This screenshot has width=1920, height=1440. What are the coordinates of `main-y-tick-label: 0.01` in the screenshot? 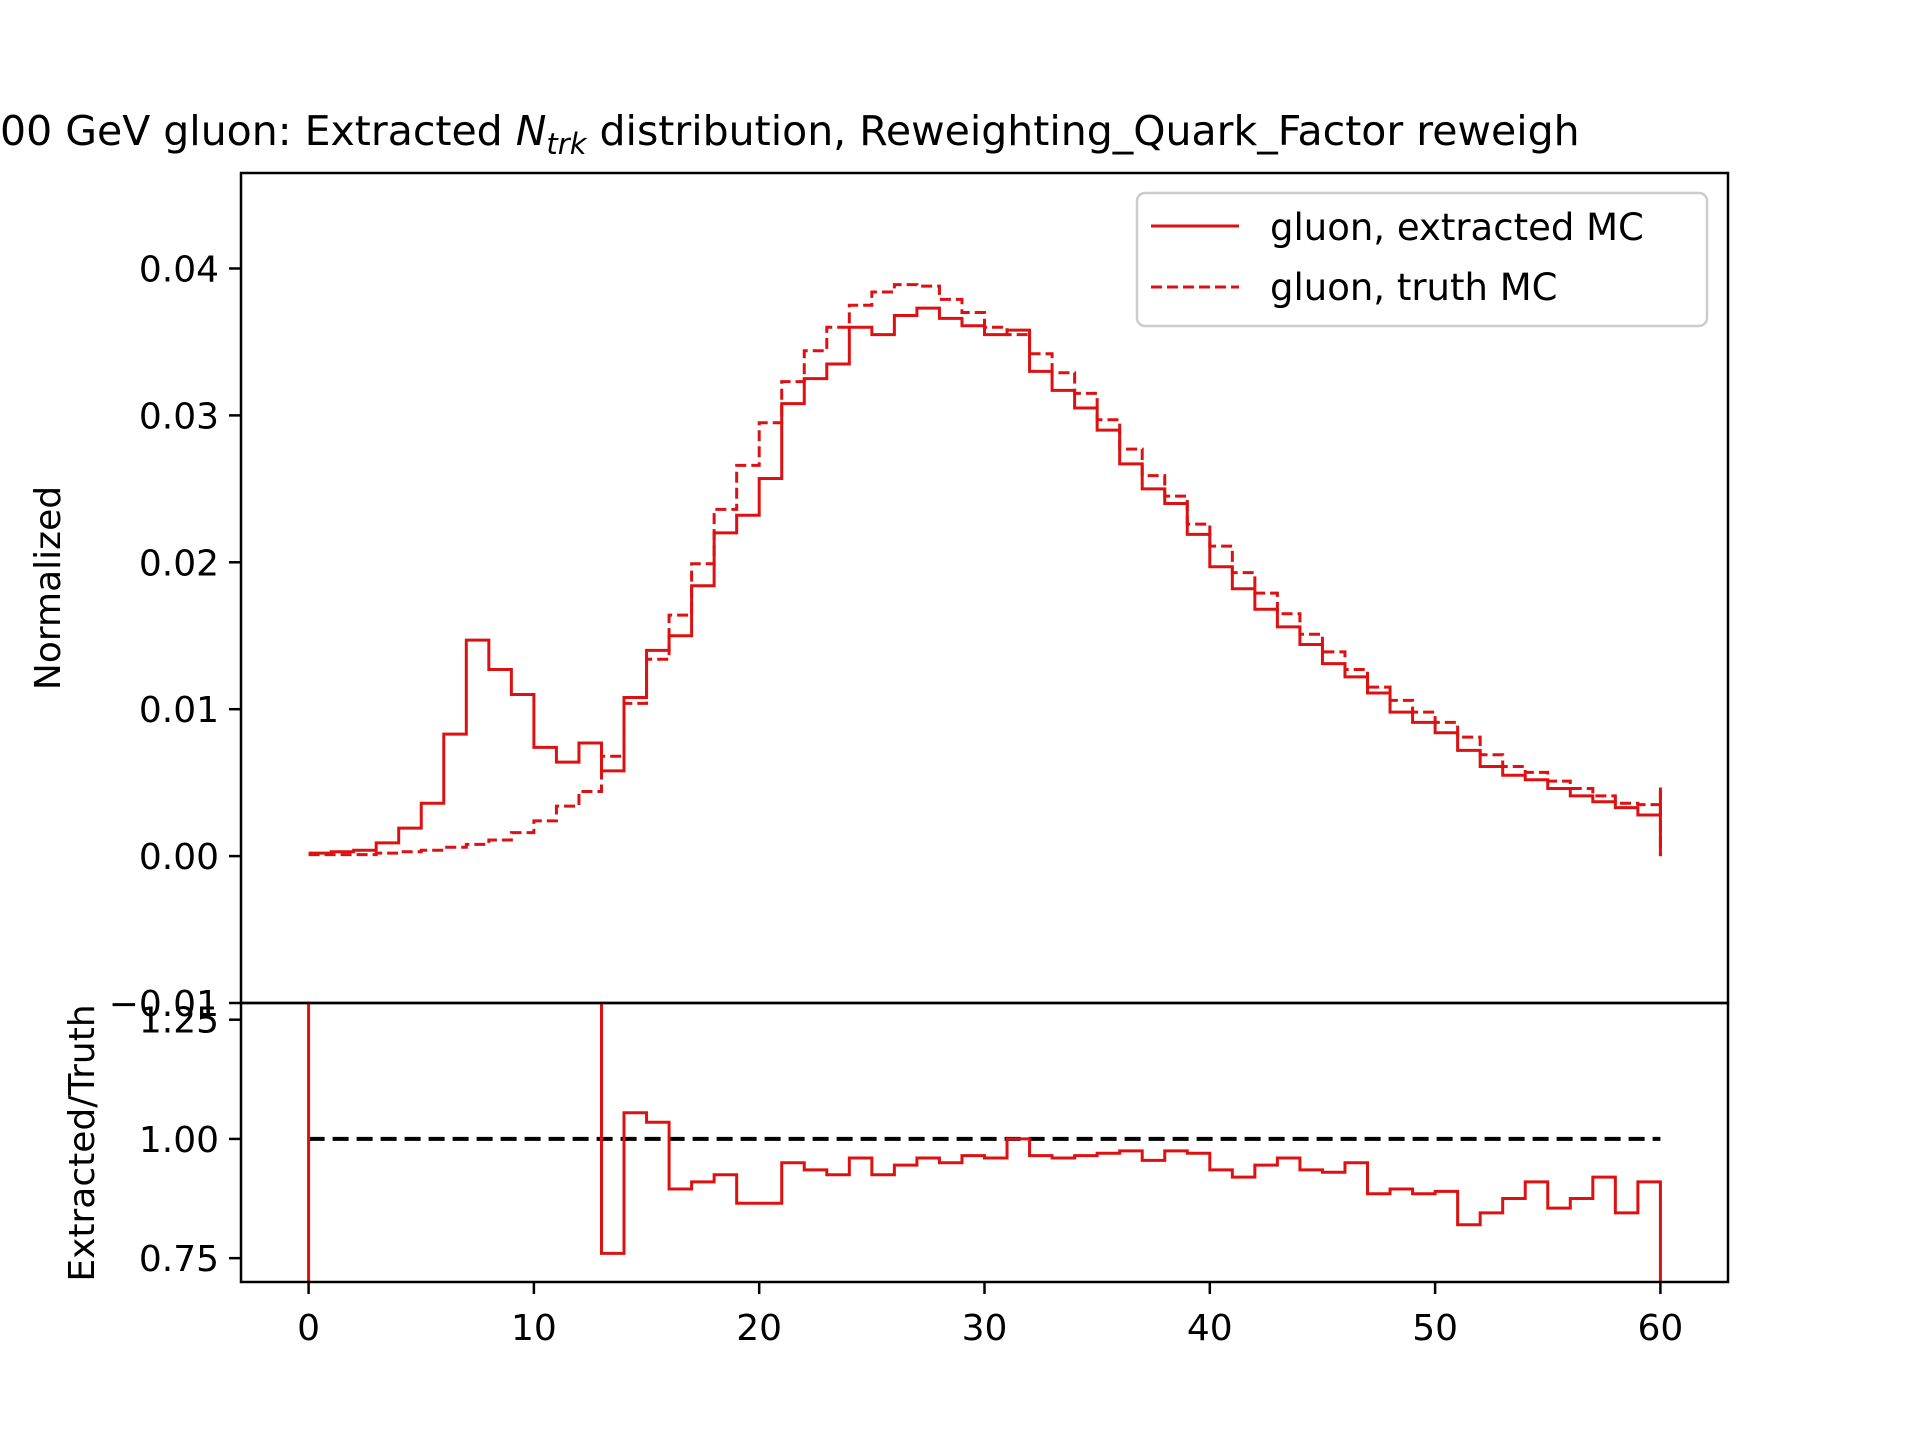 It's located at (179, 710).